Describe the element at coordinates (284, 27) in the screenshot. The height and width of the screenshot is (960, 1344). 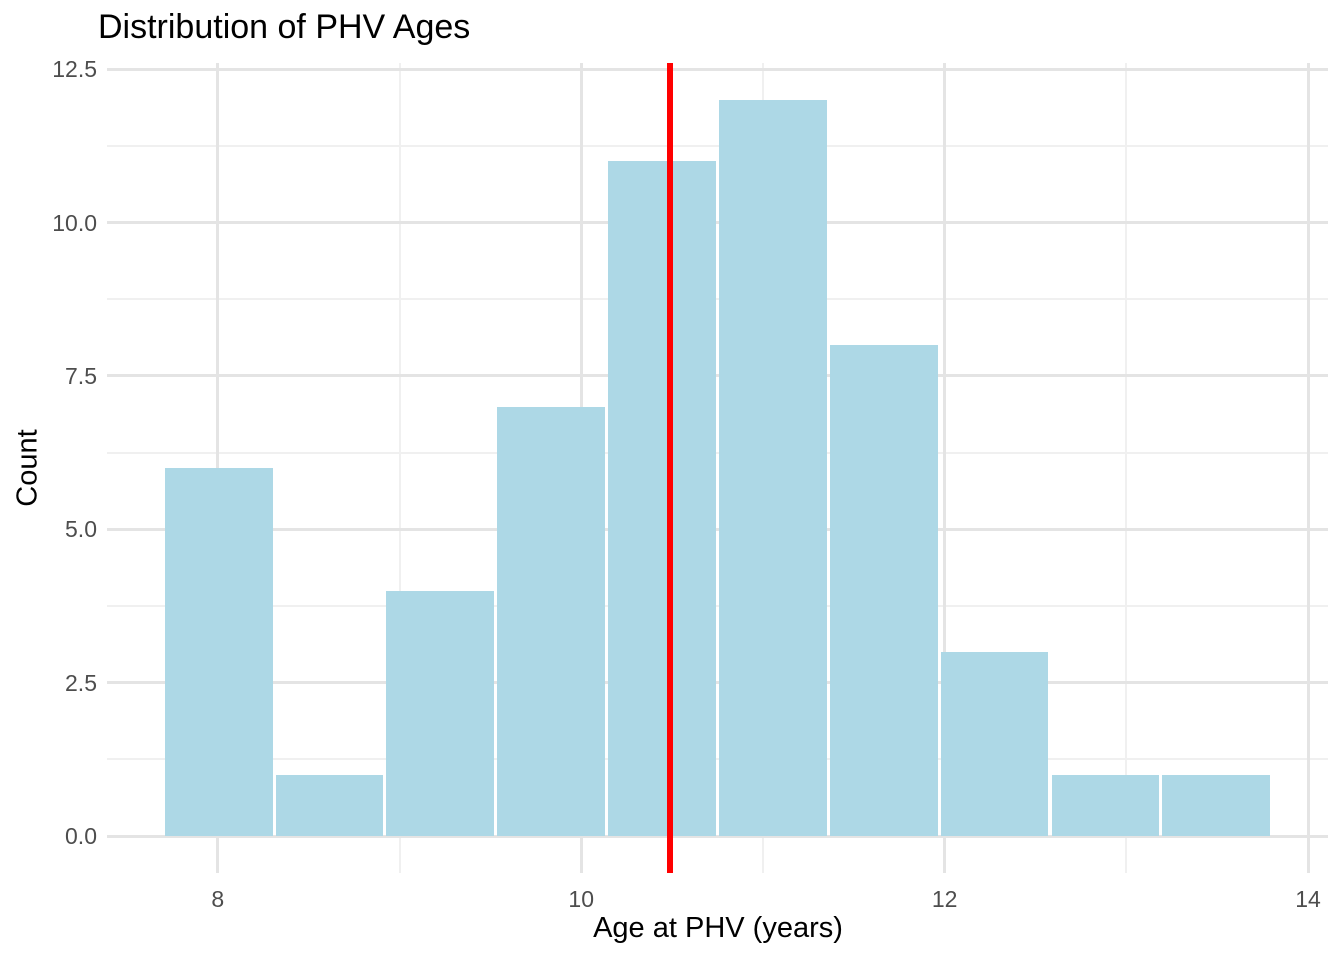
I see `chart-title: Distribution of PHV Ages` at that location.